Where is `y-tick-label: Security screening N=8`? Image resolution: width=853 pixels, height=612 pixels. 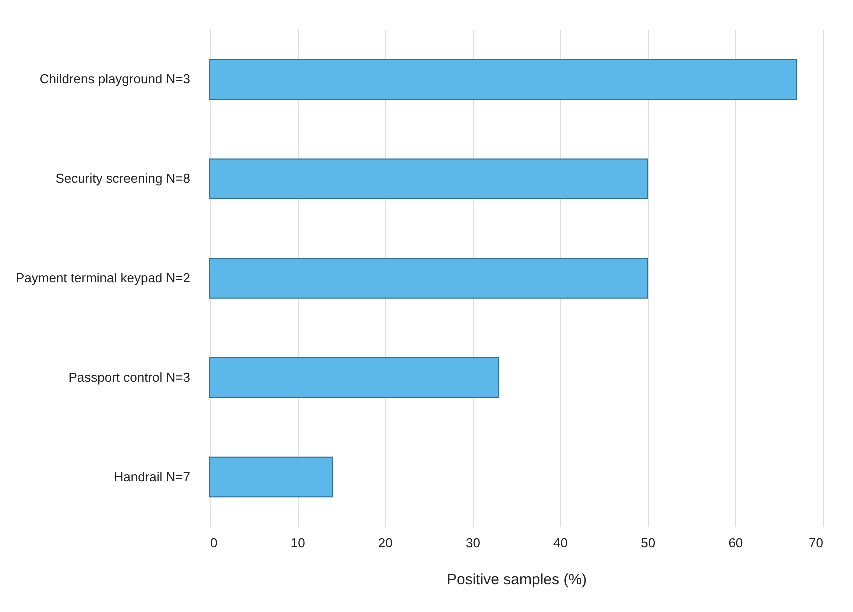
y-tick-label: Security screening N=8 is located at coordinates (123, 178).